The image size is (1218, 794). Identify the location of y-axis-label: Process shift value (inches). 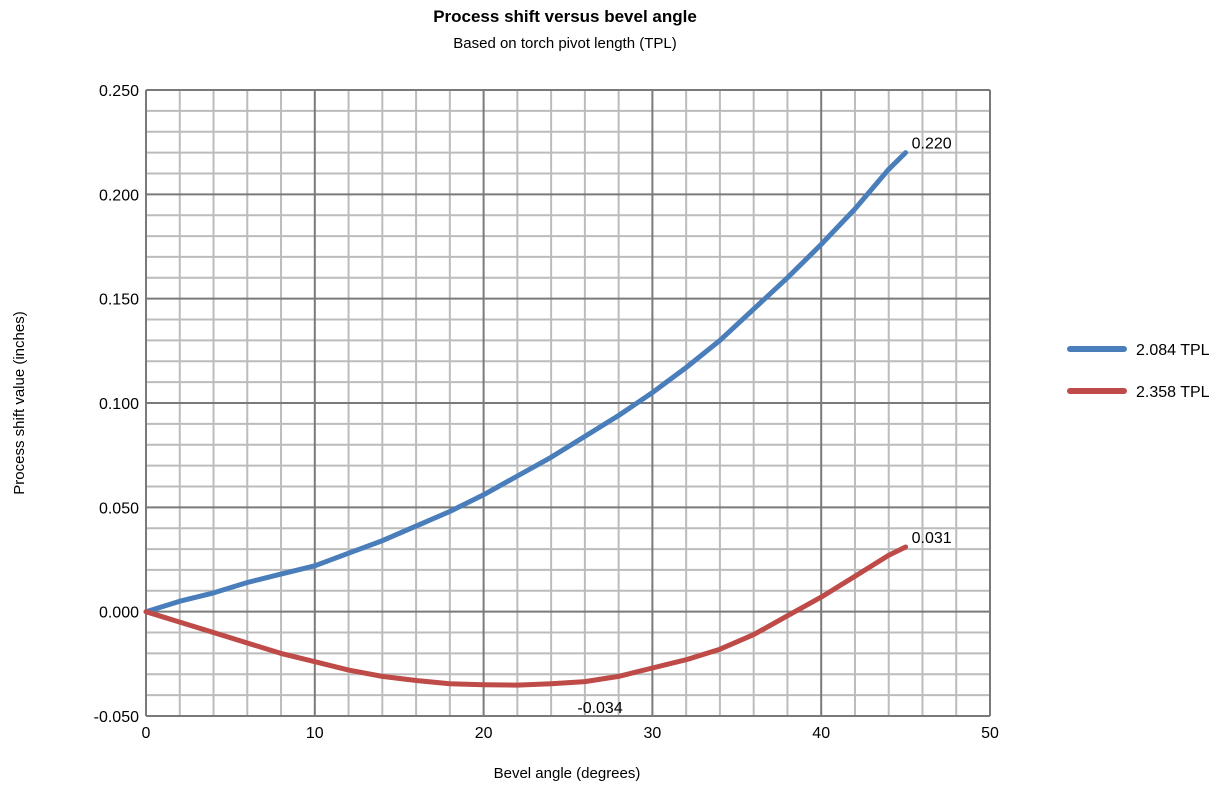
(19, 402).